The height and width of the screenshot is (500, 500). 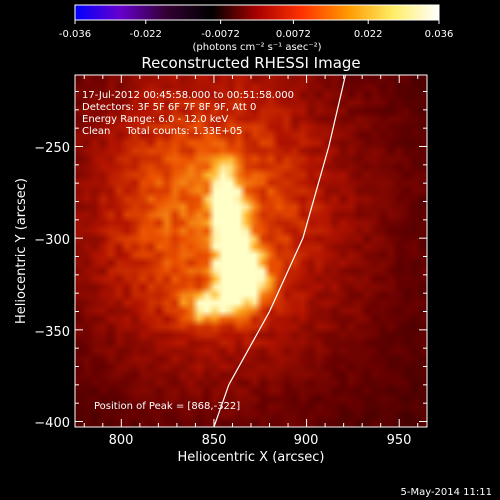 I want to click on y-tick-label: −300, so click(x=52, y=240).